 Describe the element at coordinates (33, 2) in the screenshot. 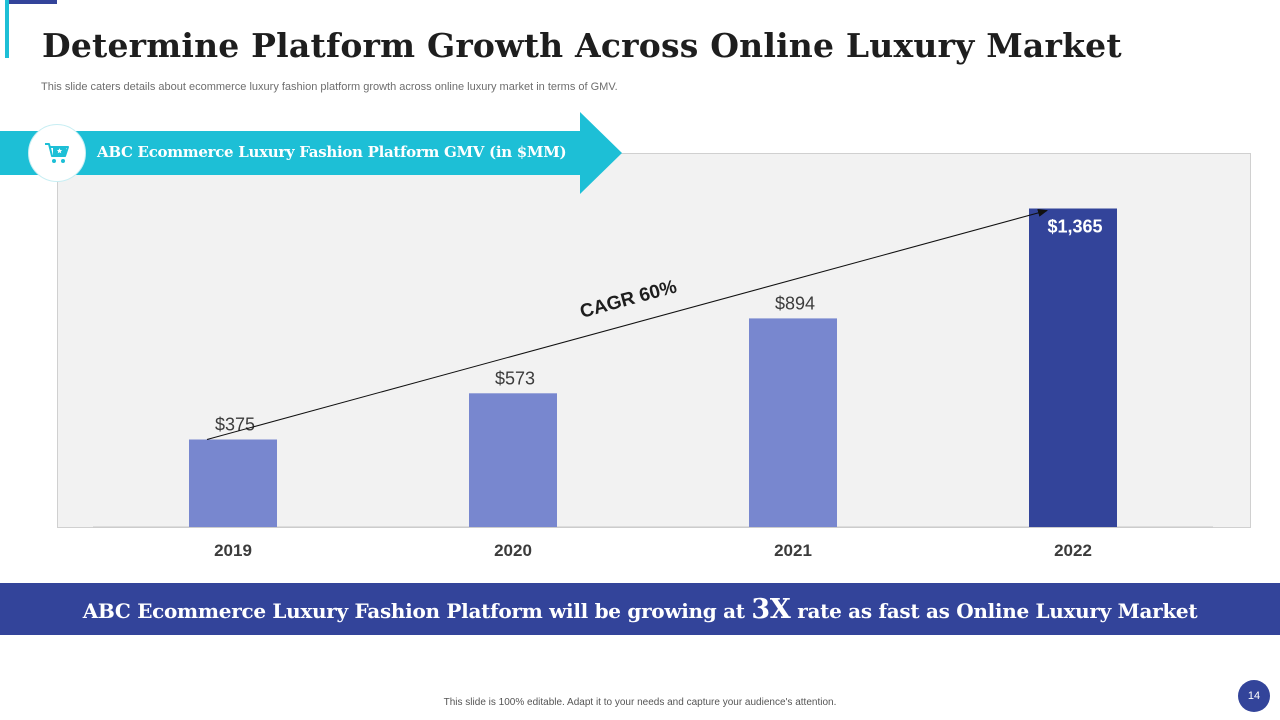

I see `accent-top-line` at that location.